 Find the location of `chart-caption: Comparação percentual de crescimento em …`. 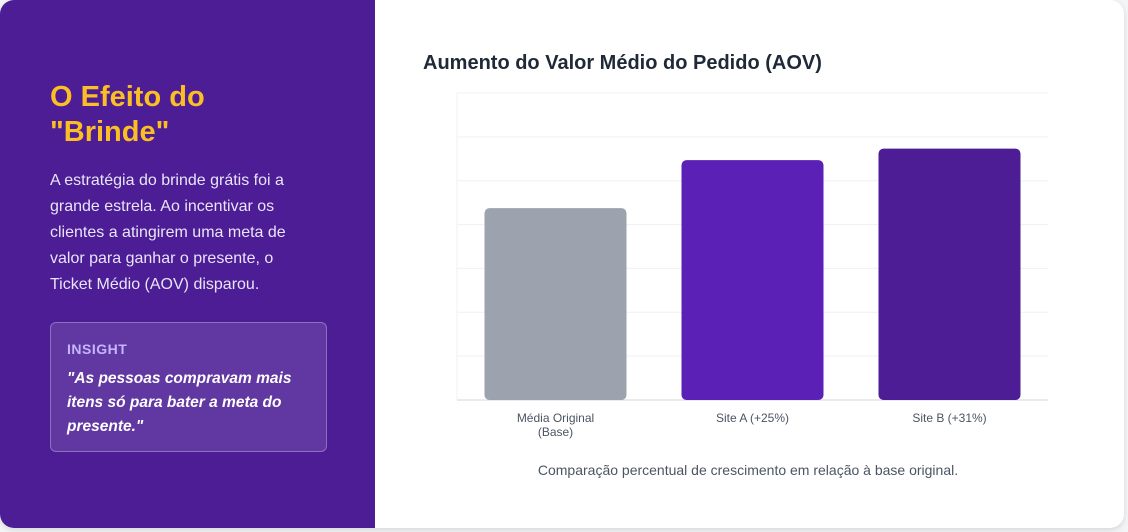

chart-caption: Comparação percentual de crescimento em … is located at coordinates (748, 470).